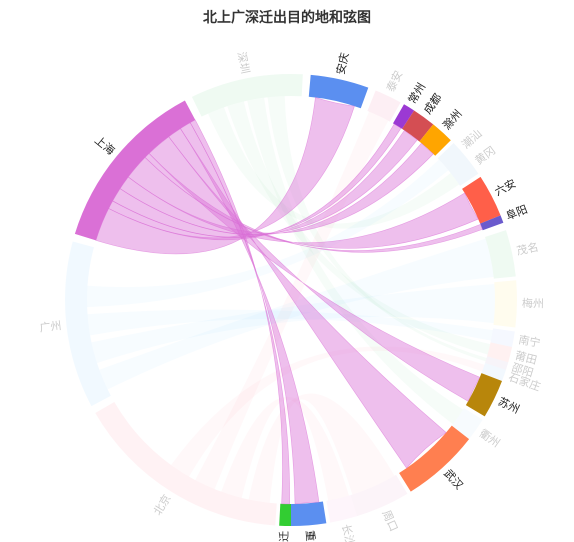 The height and width of the screenshot is (542, 574). Describe the element at coordinates (311, 536) in the screenshot. I see `label-重庆: 重庆` at that location.